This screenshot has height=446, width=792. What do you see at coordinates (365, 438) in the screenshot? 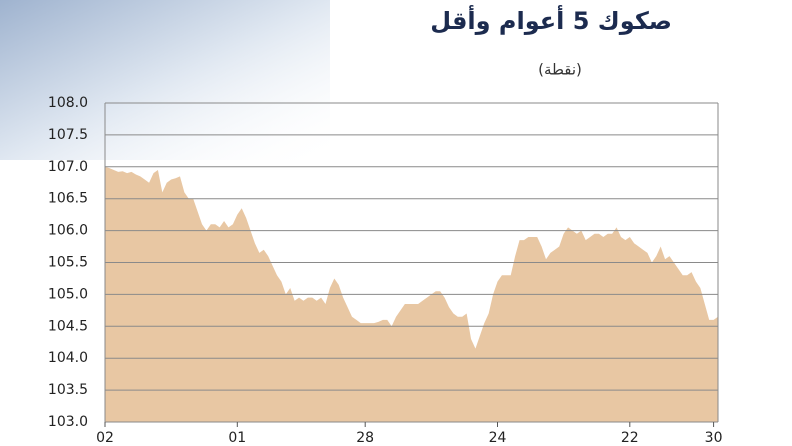
I see `x-tick-label: 28` at bounding box center [365, 438].